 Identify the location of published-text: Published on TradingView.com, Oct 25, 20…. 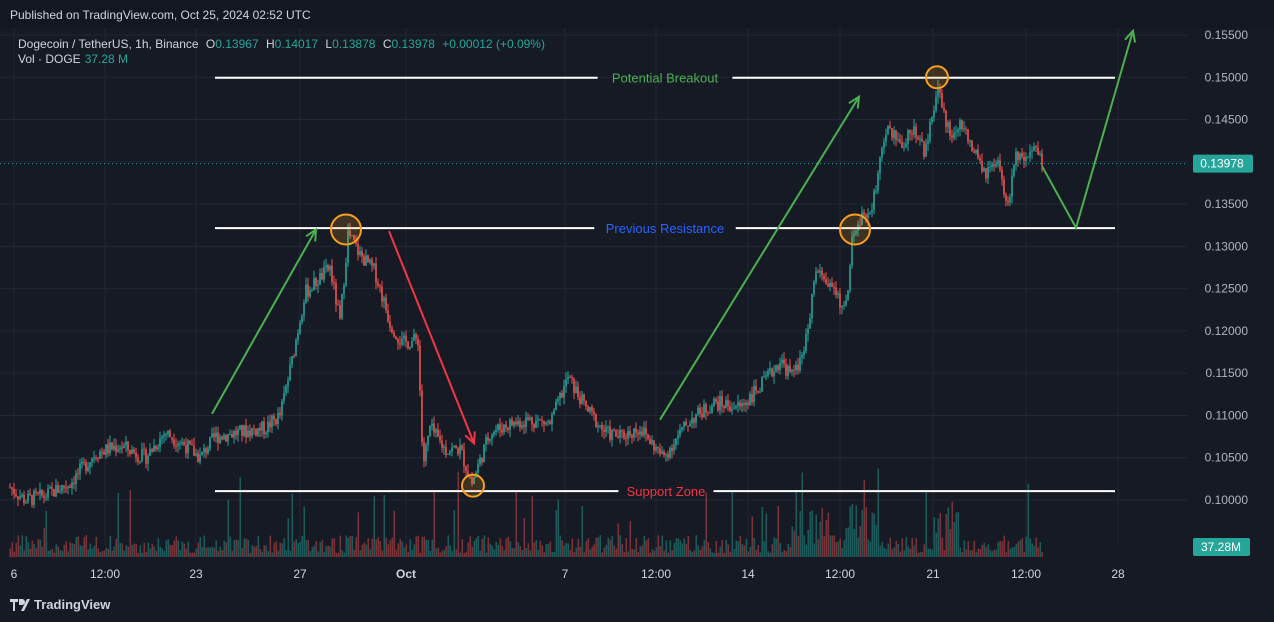
(160, 15).